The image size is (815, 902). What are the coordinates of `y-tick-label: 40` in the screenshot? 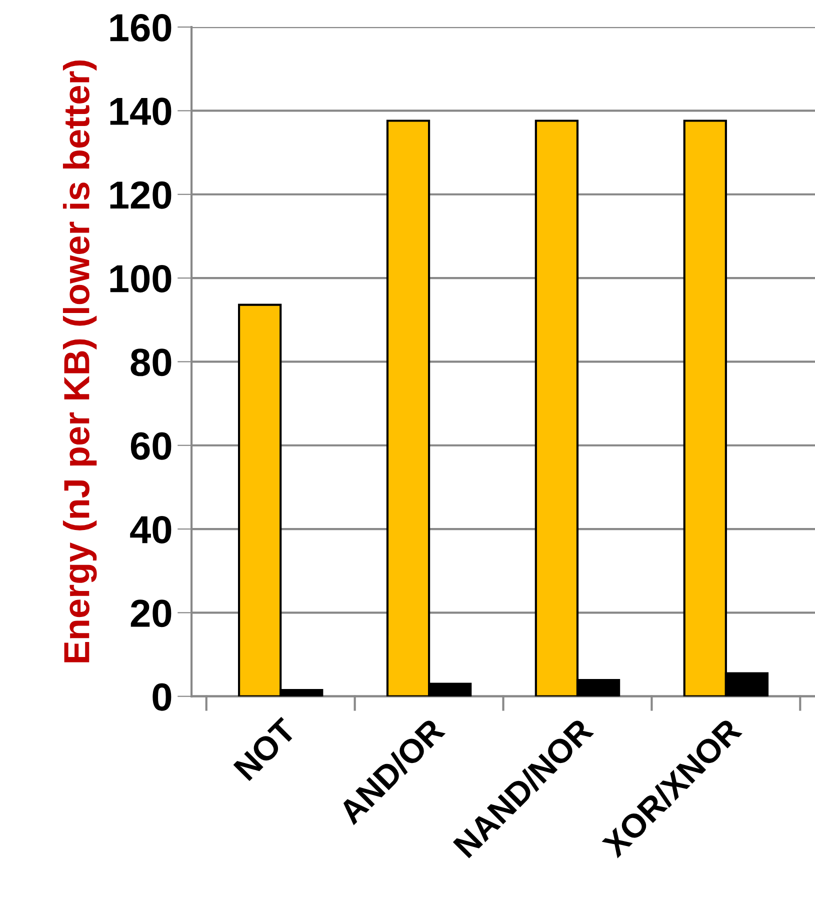 It's located at (151, 530).